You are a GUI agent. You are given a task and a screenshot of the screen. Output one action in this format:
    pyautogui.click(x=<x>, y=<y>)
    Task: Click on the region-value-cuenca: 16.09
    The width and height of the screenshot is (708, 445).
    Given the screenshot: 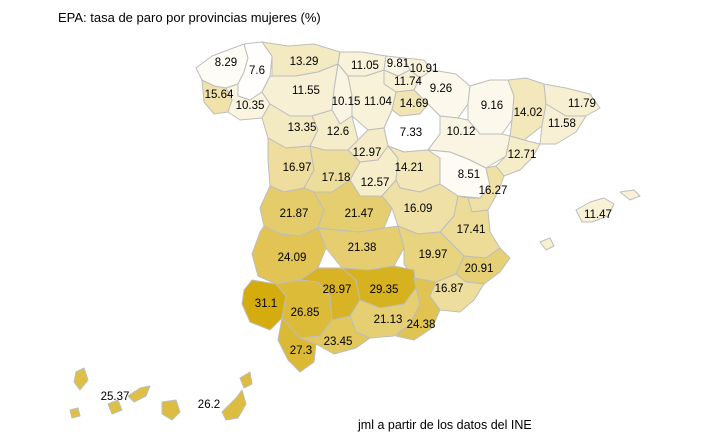 What is the action you would take?
    pyautogui.click(x=418, y=209)
    